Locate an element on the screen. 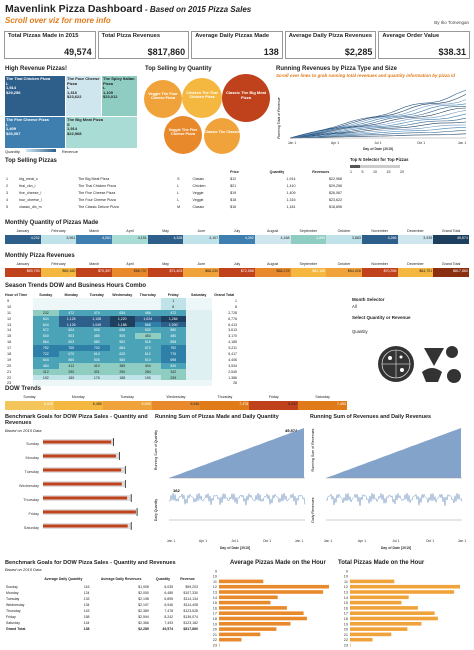 This screenshot has width=474, height=650. heat-cell: 510 is located at coordinates (148, 359).